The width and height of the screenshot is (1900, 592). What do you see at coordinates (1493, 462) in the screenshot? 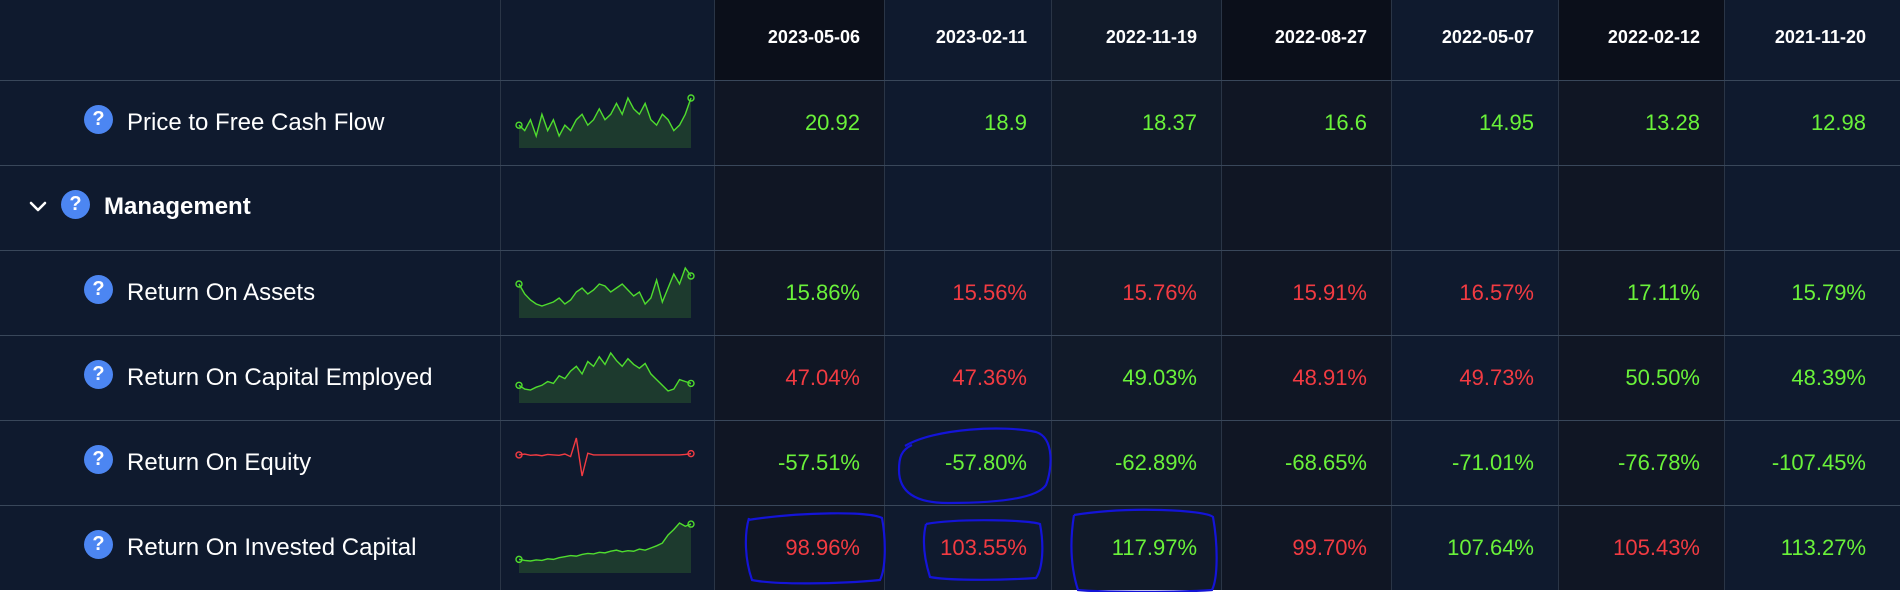
I see `metric-value: -71.01%` at bounding box center [1493, 462].